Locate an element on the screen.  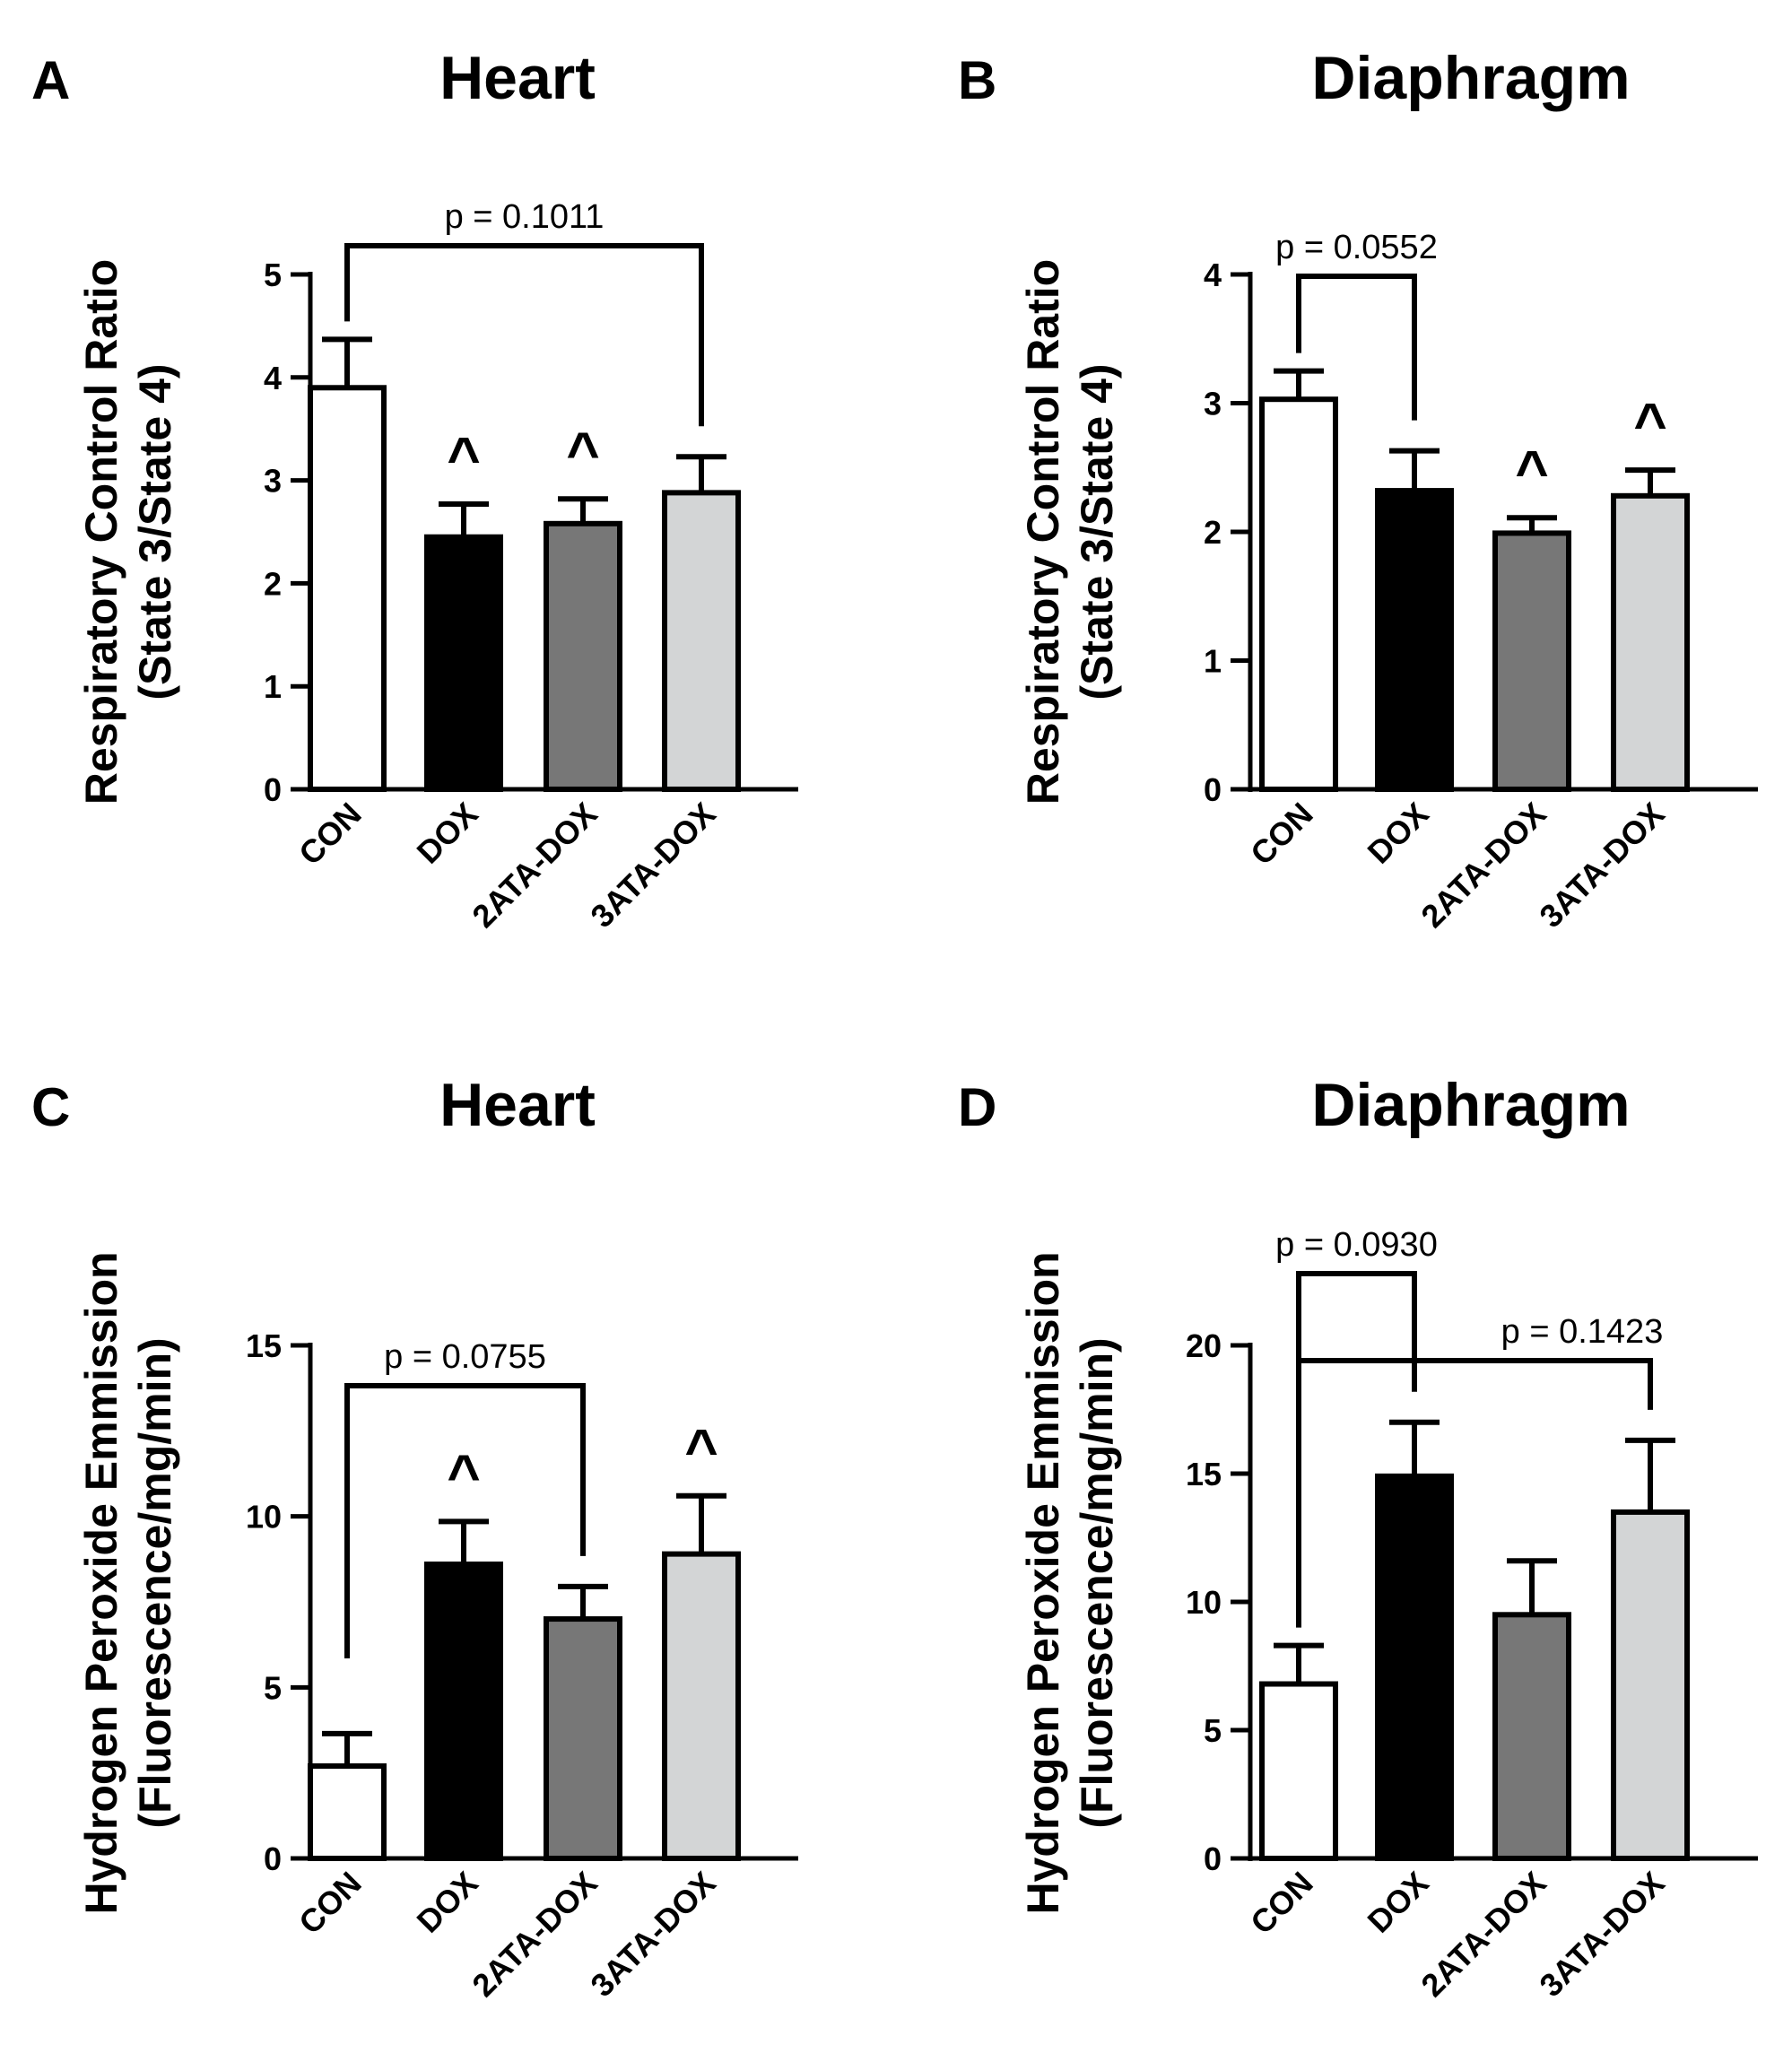
y-tick-label: 20 is located at coordinates (1204, 1345).